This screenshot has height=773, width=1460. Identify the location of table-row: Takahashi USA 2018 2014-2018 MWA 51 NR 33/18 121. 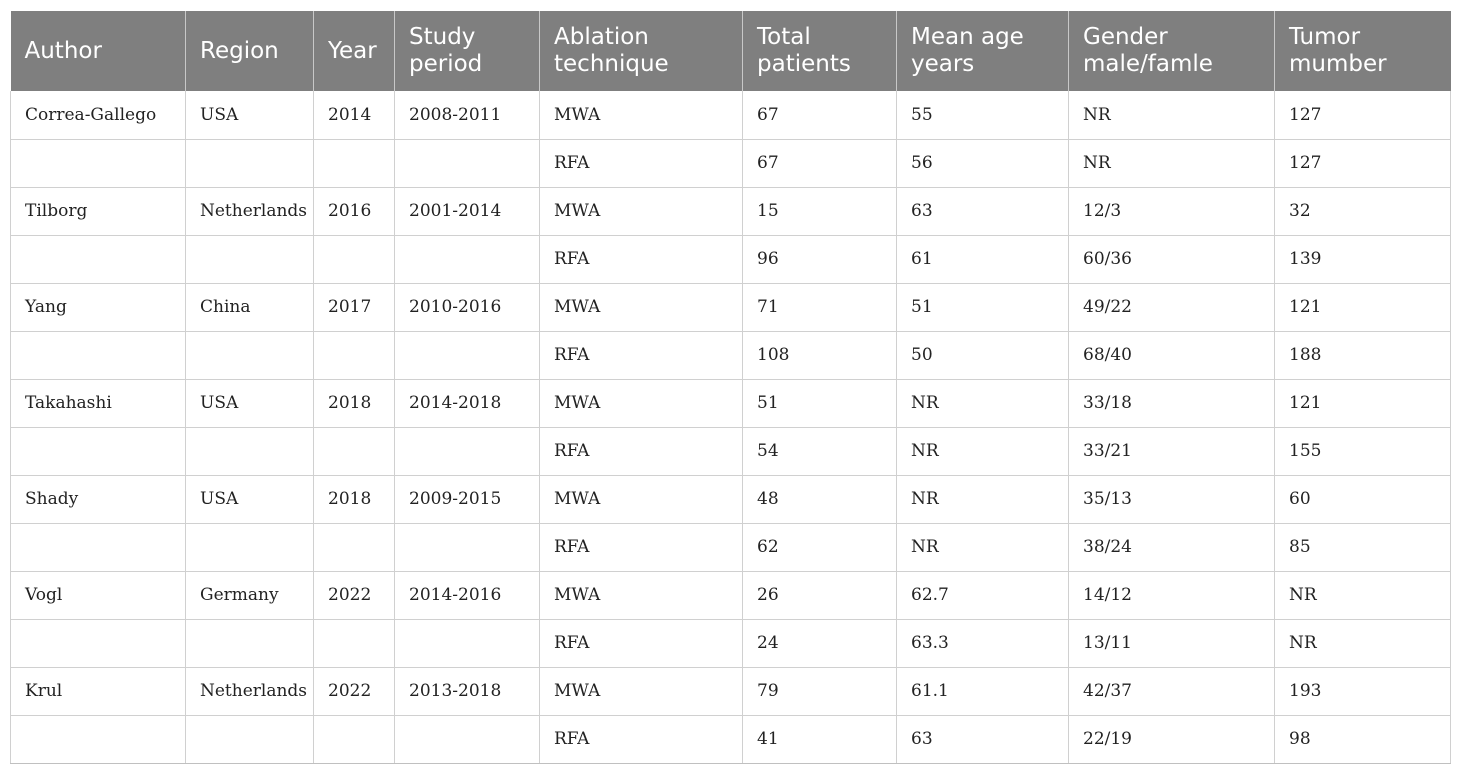
(730, 403).